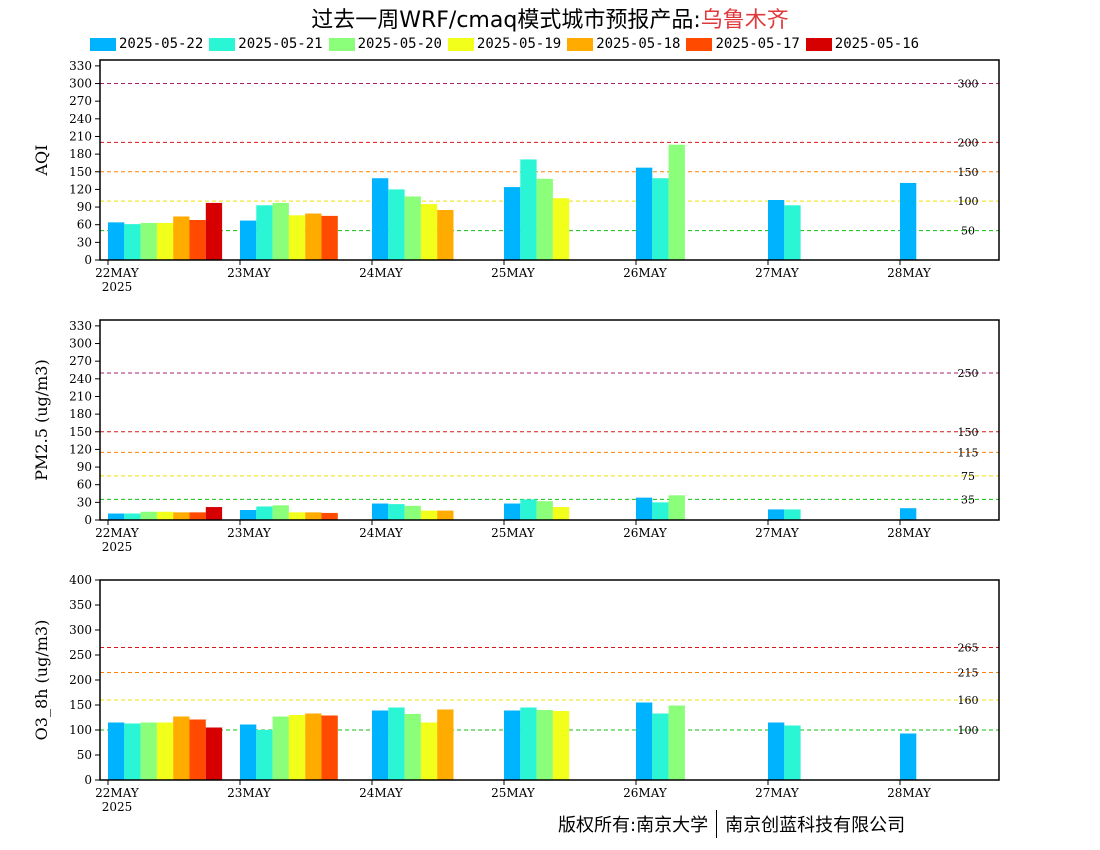 The image size is (1100, 850). What do you see at coordinates (80, 66) in the screenshot?
I see `y-tick-label: 330` at bounding box center [80, 66].